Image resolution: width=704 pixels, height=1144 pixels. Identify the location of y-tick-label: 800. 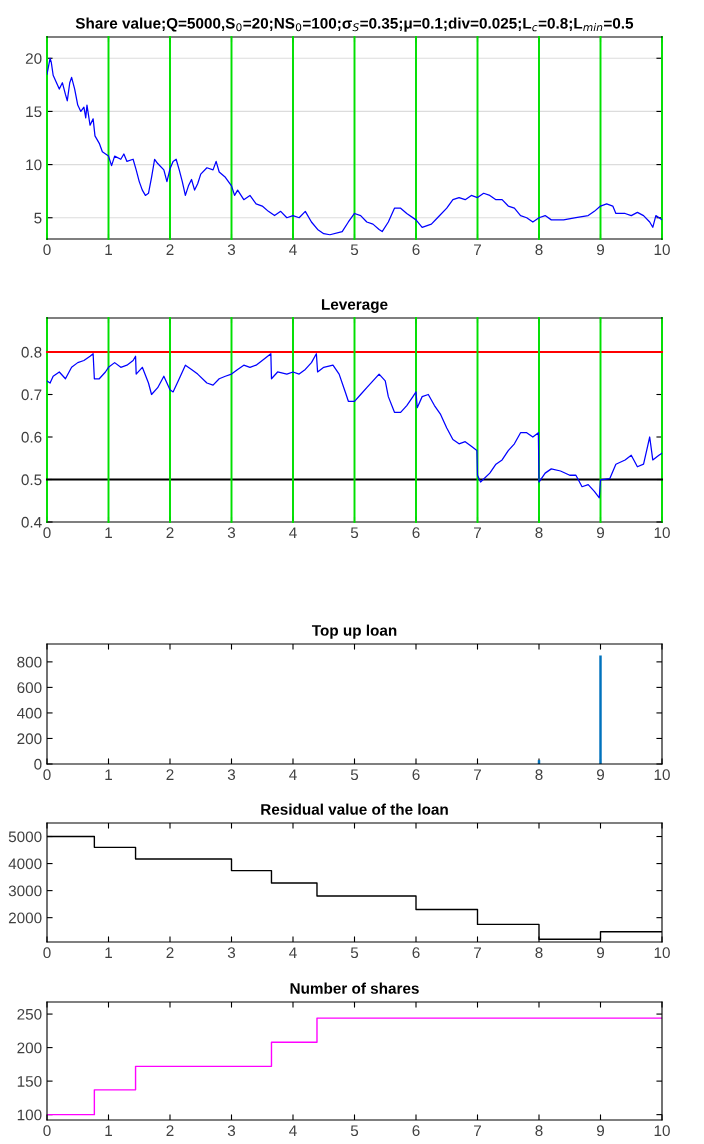
(29, 662).